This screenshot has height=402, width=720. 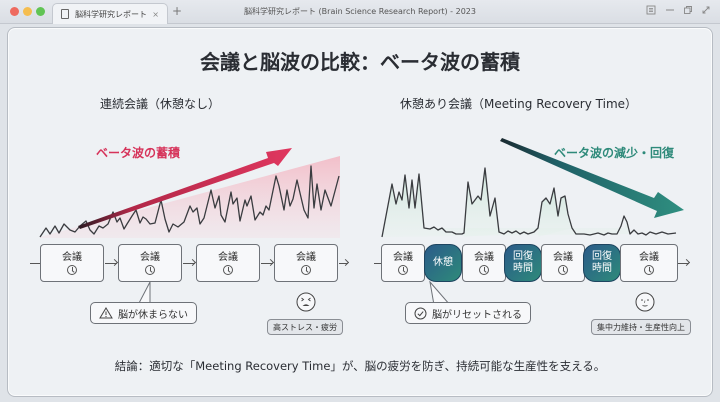 I want to click on tab-brain-report: 脳科学研究レポート ×, so click(x=110, y=13).